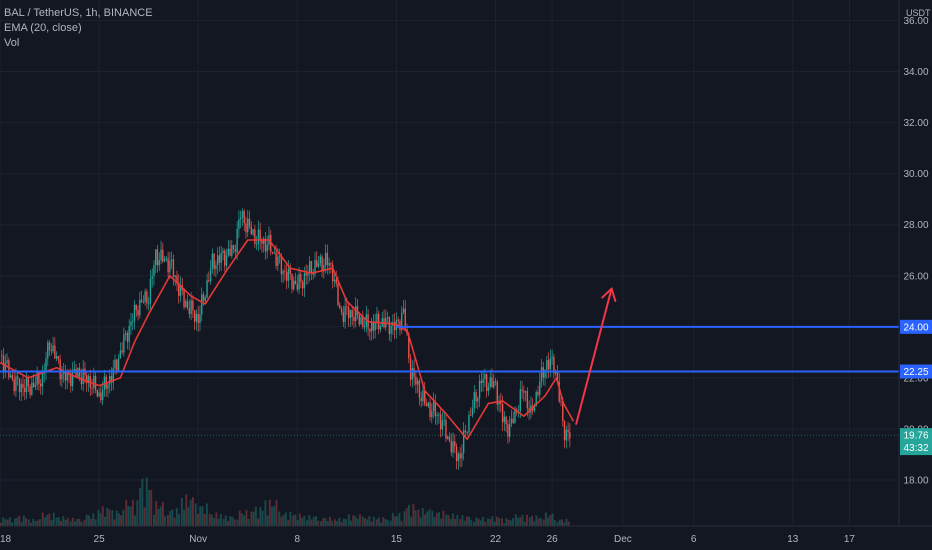 The height and width of the screenshot is (550, 932). Describe the element at coordinates (6, 539) in the screenshot. I see `time-tick-label: 18` at that location.